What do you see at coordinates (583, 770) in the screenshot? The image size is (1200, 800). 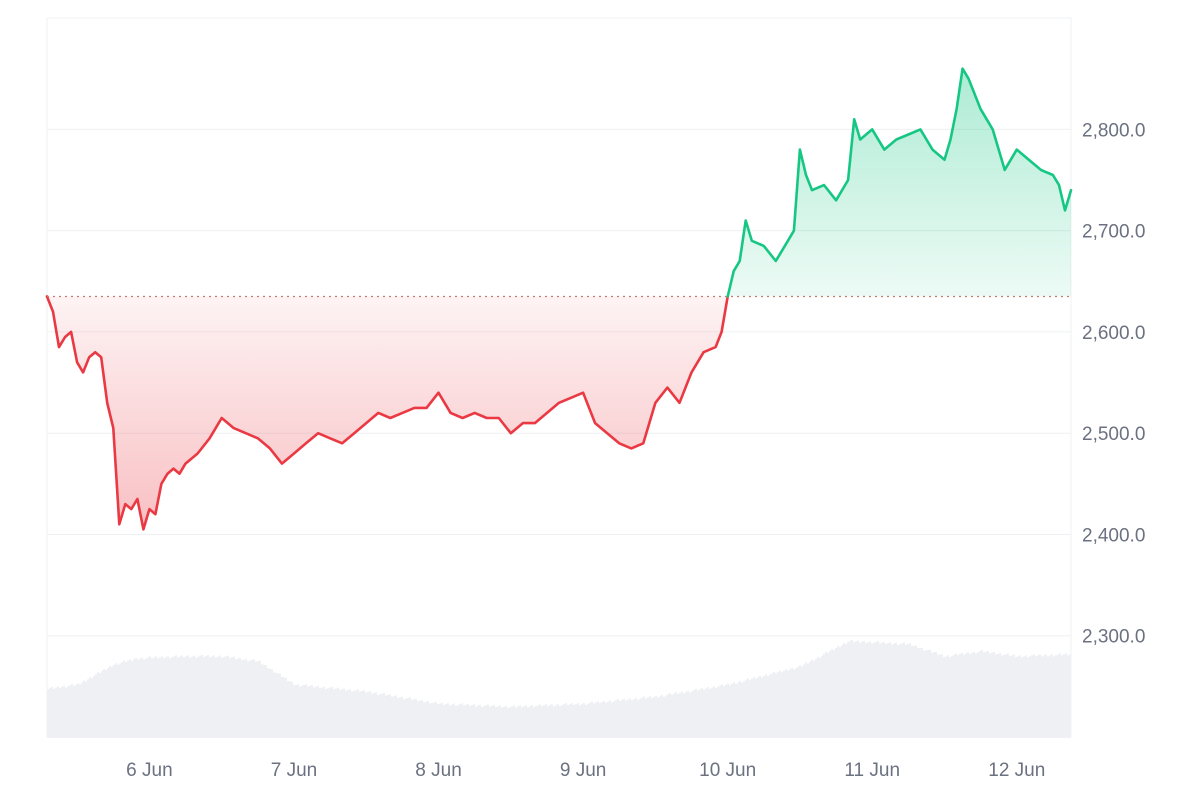 I see `x-tick-label: 9 Jun` at bounding box center [583, 770].